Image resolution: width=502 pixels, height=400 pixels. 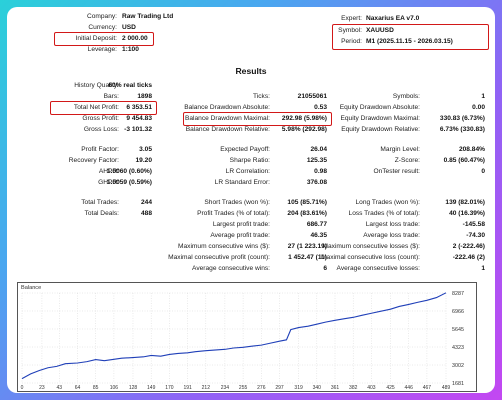 What do you see at coordinates (261, 388) in the screenshot?
I see `x-tick-label: 276` at bounding box center [261, 388].